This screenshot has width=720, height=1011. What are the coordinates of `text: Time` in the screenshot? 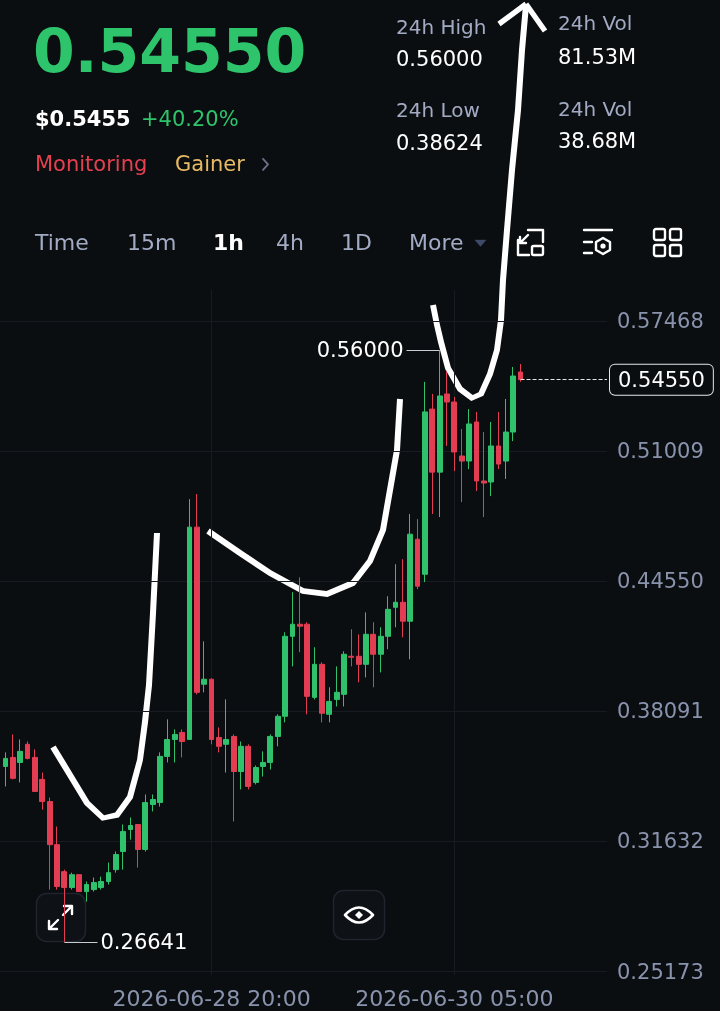 It's located at (62, 243).